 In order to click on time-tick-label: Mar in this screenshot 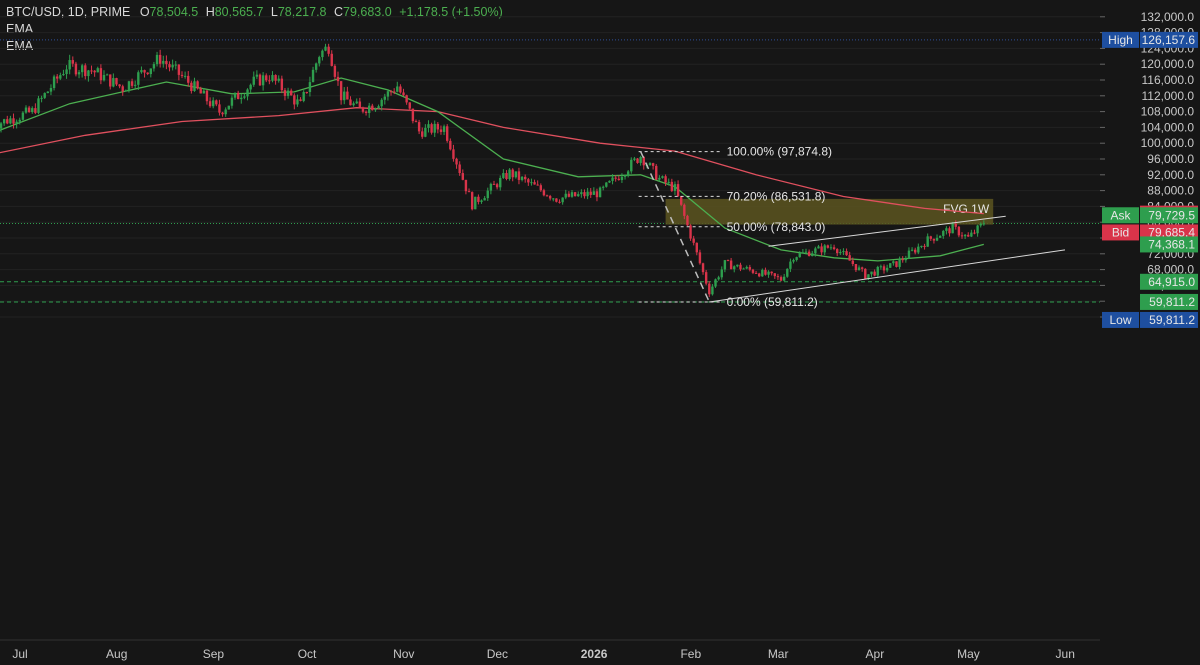, I will do `click(778, 654)`.